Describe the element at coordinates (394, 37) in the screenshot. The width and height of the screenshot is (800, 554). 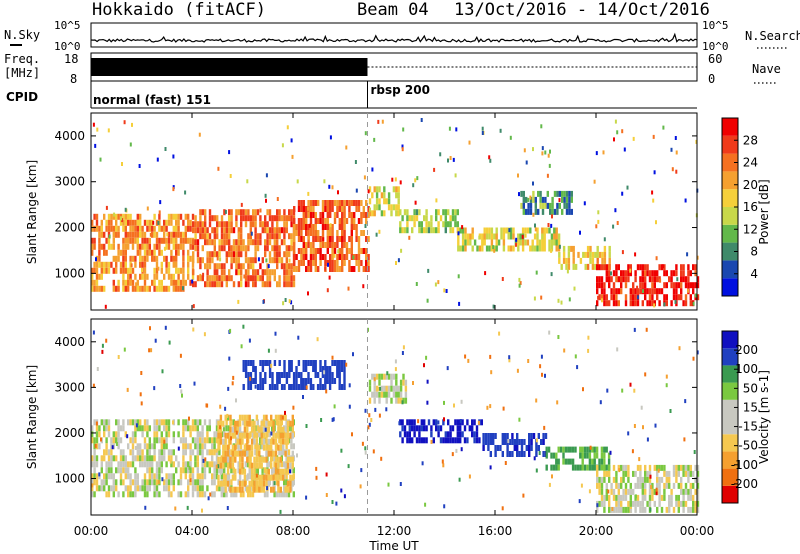
I see `noise-sky-line` at that location.